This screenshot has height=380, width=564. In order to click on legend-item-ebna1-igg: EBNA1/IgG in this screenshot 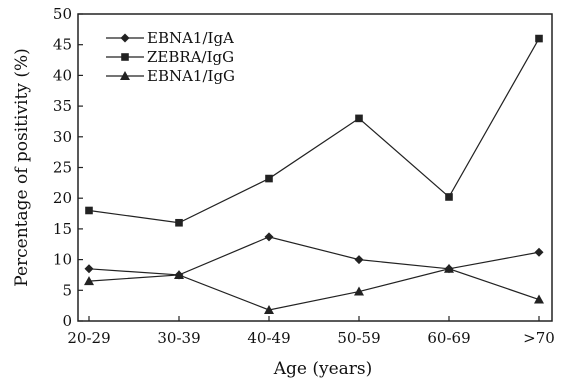, I will do `click(170, 76)`.